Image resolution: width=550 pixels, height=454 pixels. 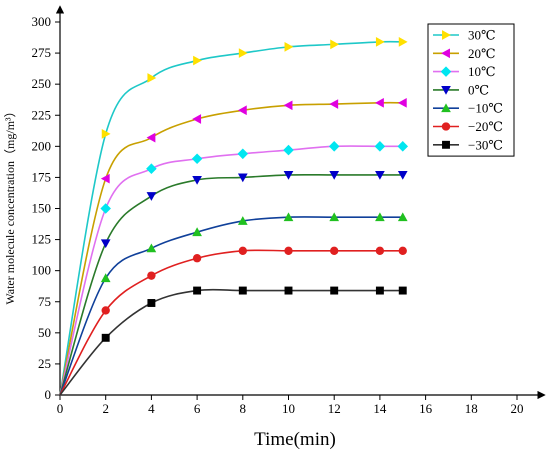 I want to click on y-tick-label: 50, so click(x=44, y=332).